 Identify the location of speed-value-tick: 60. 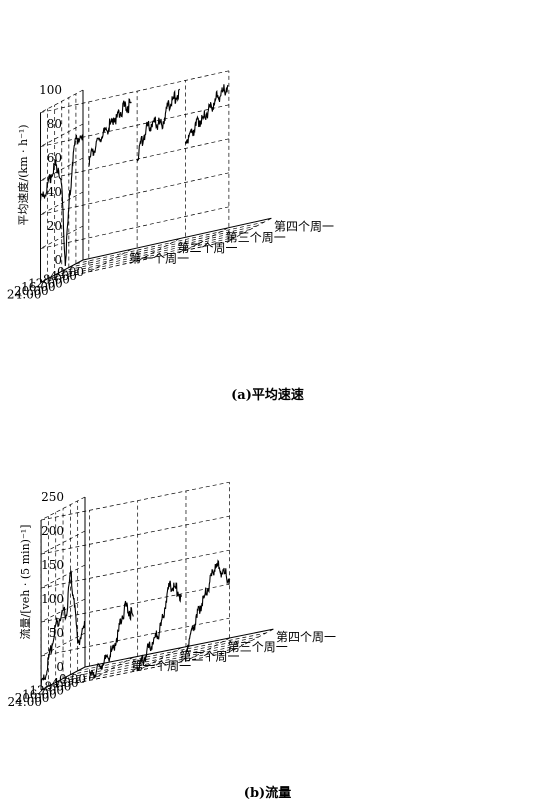
(54, 158).